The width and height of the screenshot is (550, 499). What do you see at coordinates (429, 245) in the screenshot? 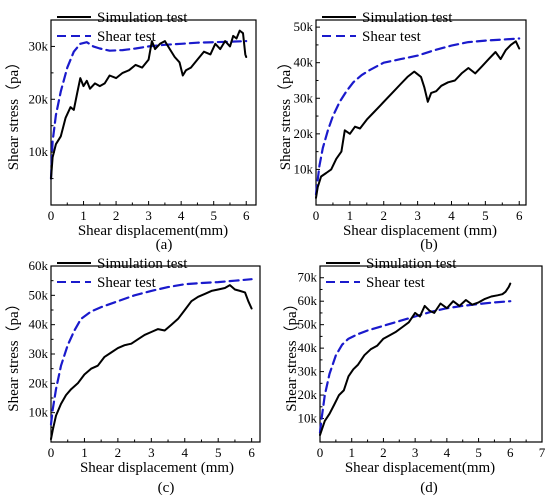
I see `panel-label: (b)` at bounding box center [429, 245].